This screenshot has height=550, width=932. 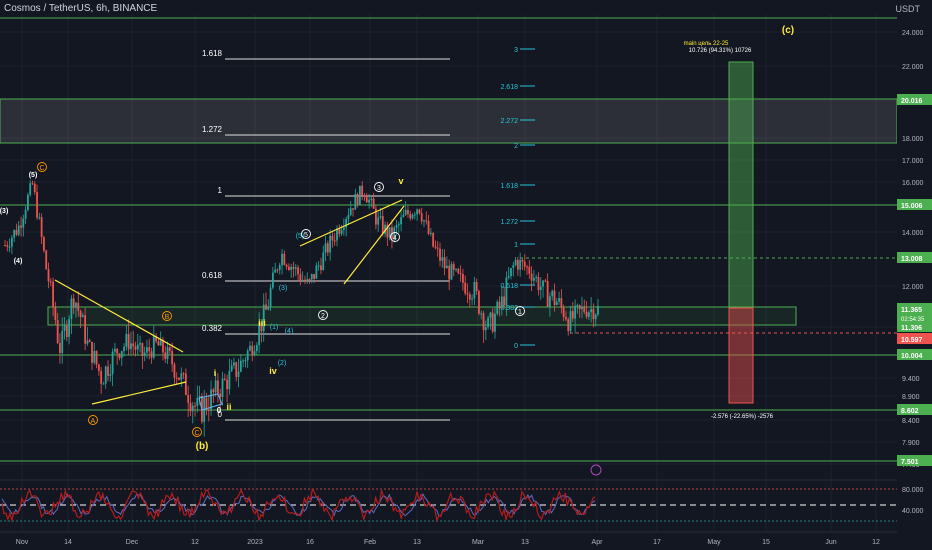 I want to click on wave-label: B, so click(x=167, y=317).